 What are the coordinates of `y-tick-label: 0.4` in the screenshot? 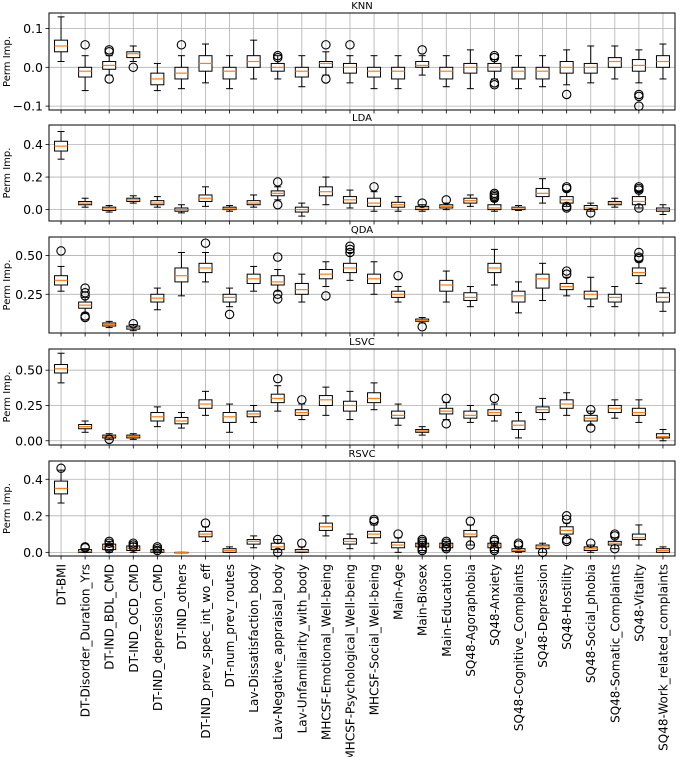 It's located at (33, 479).